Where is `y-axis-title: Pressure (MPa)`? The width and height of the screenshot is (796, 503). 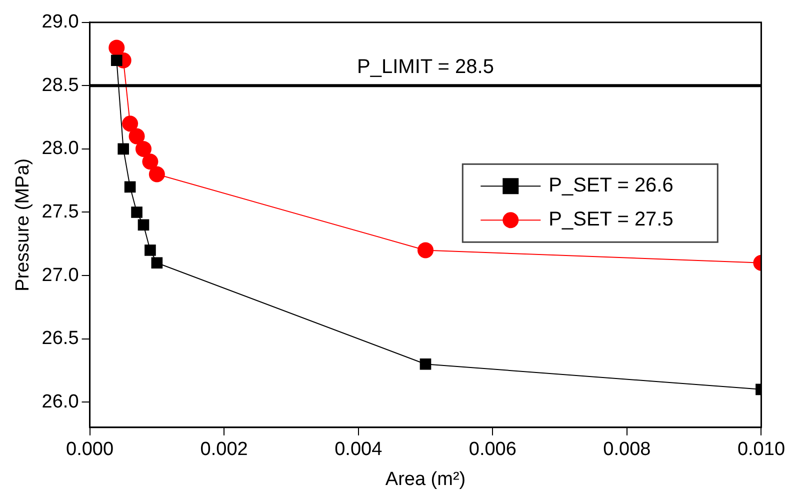 y-axis-title: Pressure (MPa) is located at coordinates (23, 225).